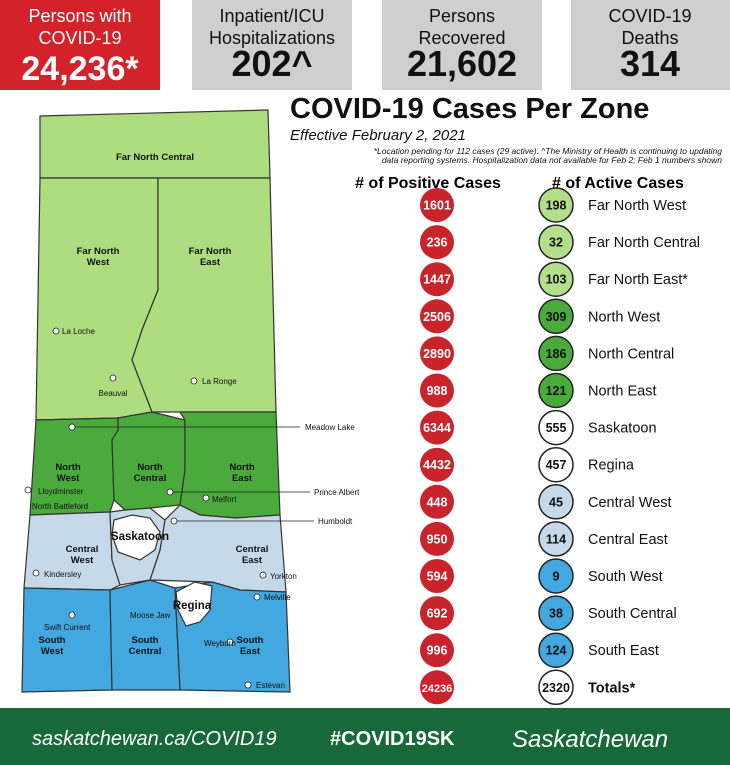 The height and width of the screenshot is (765, 730). I want to click on active-count: 186, so click(556, 354).